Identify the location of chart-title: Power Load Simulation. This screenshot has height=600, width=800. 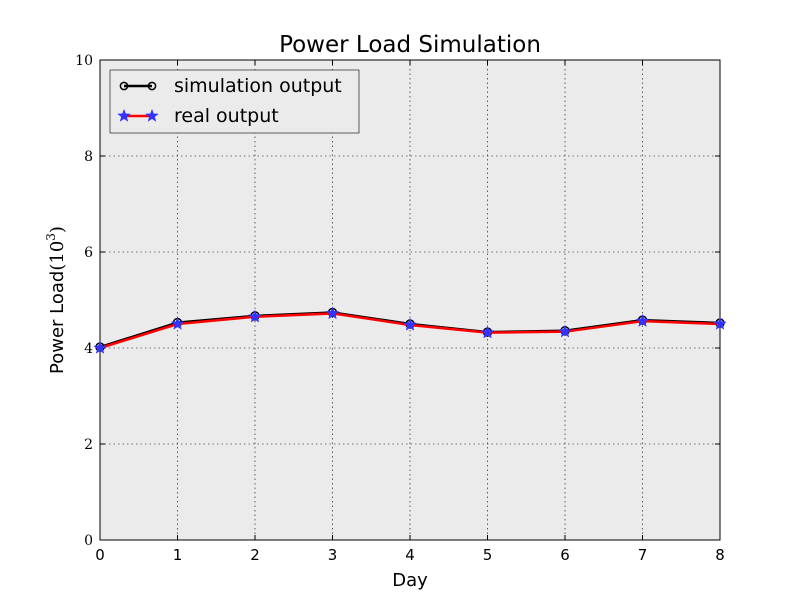
(410, 45).